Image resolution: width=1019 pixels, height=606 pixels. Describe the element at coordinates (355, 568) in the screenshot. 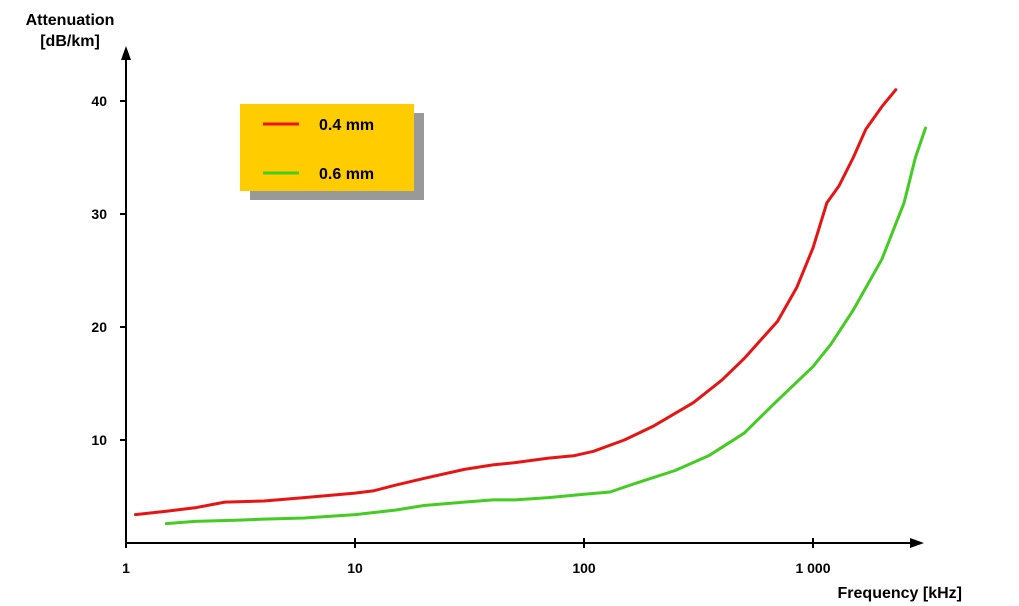

I see `x-tick-label-1: 10` at that location.